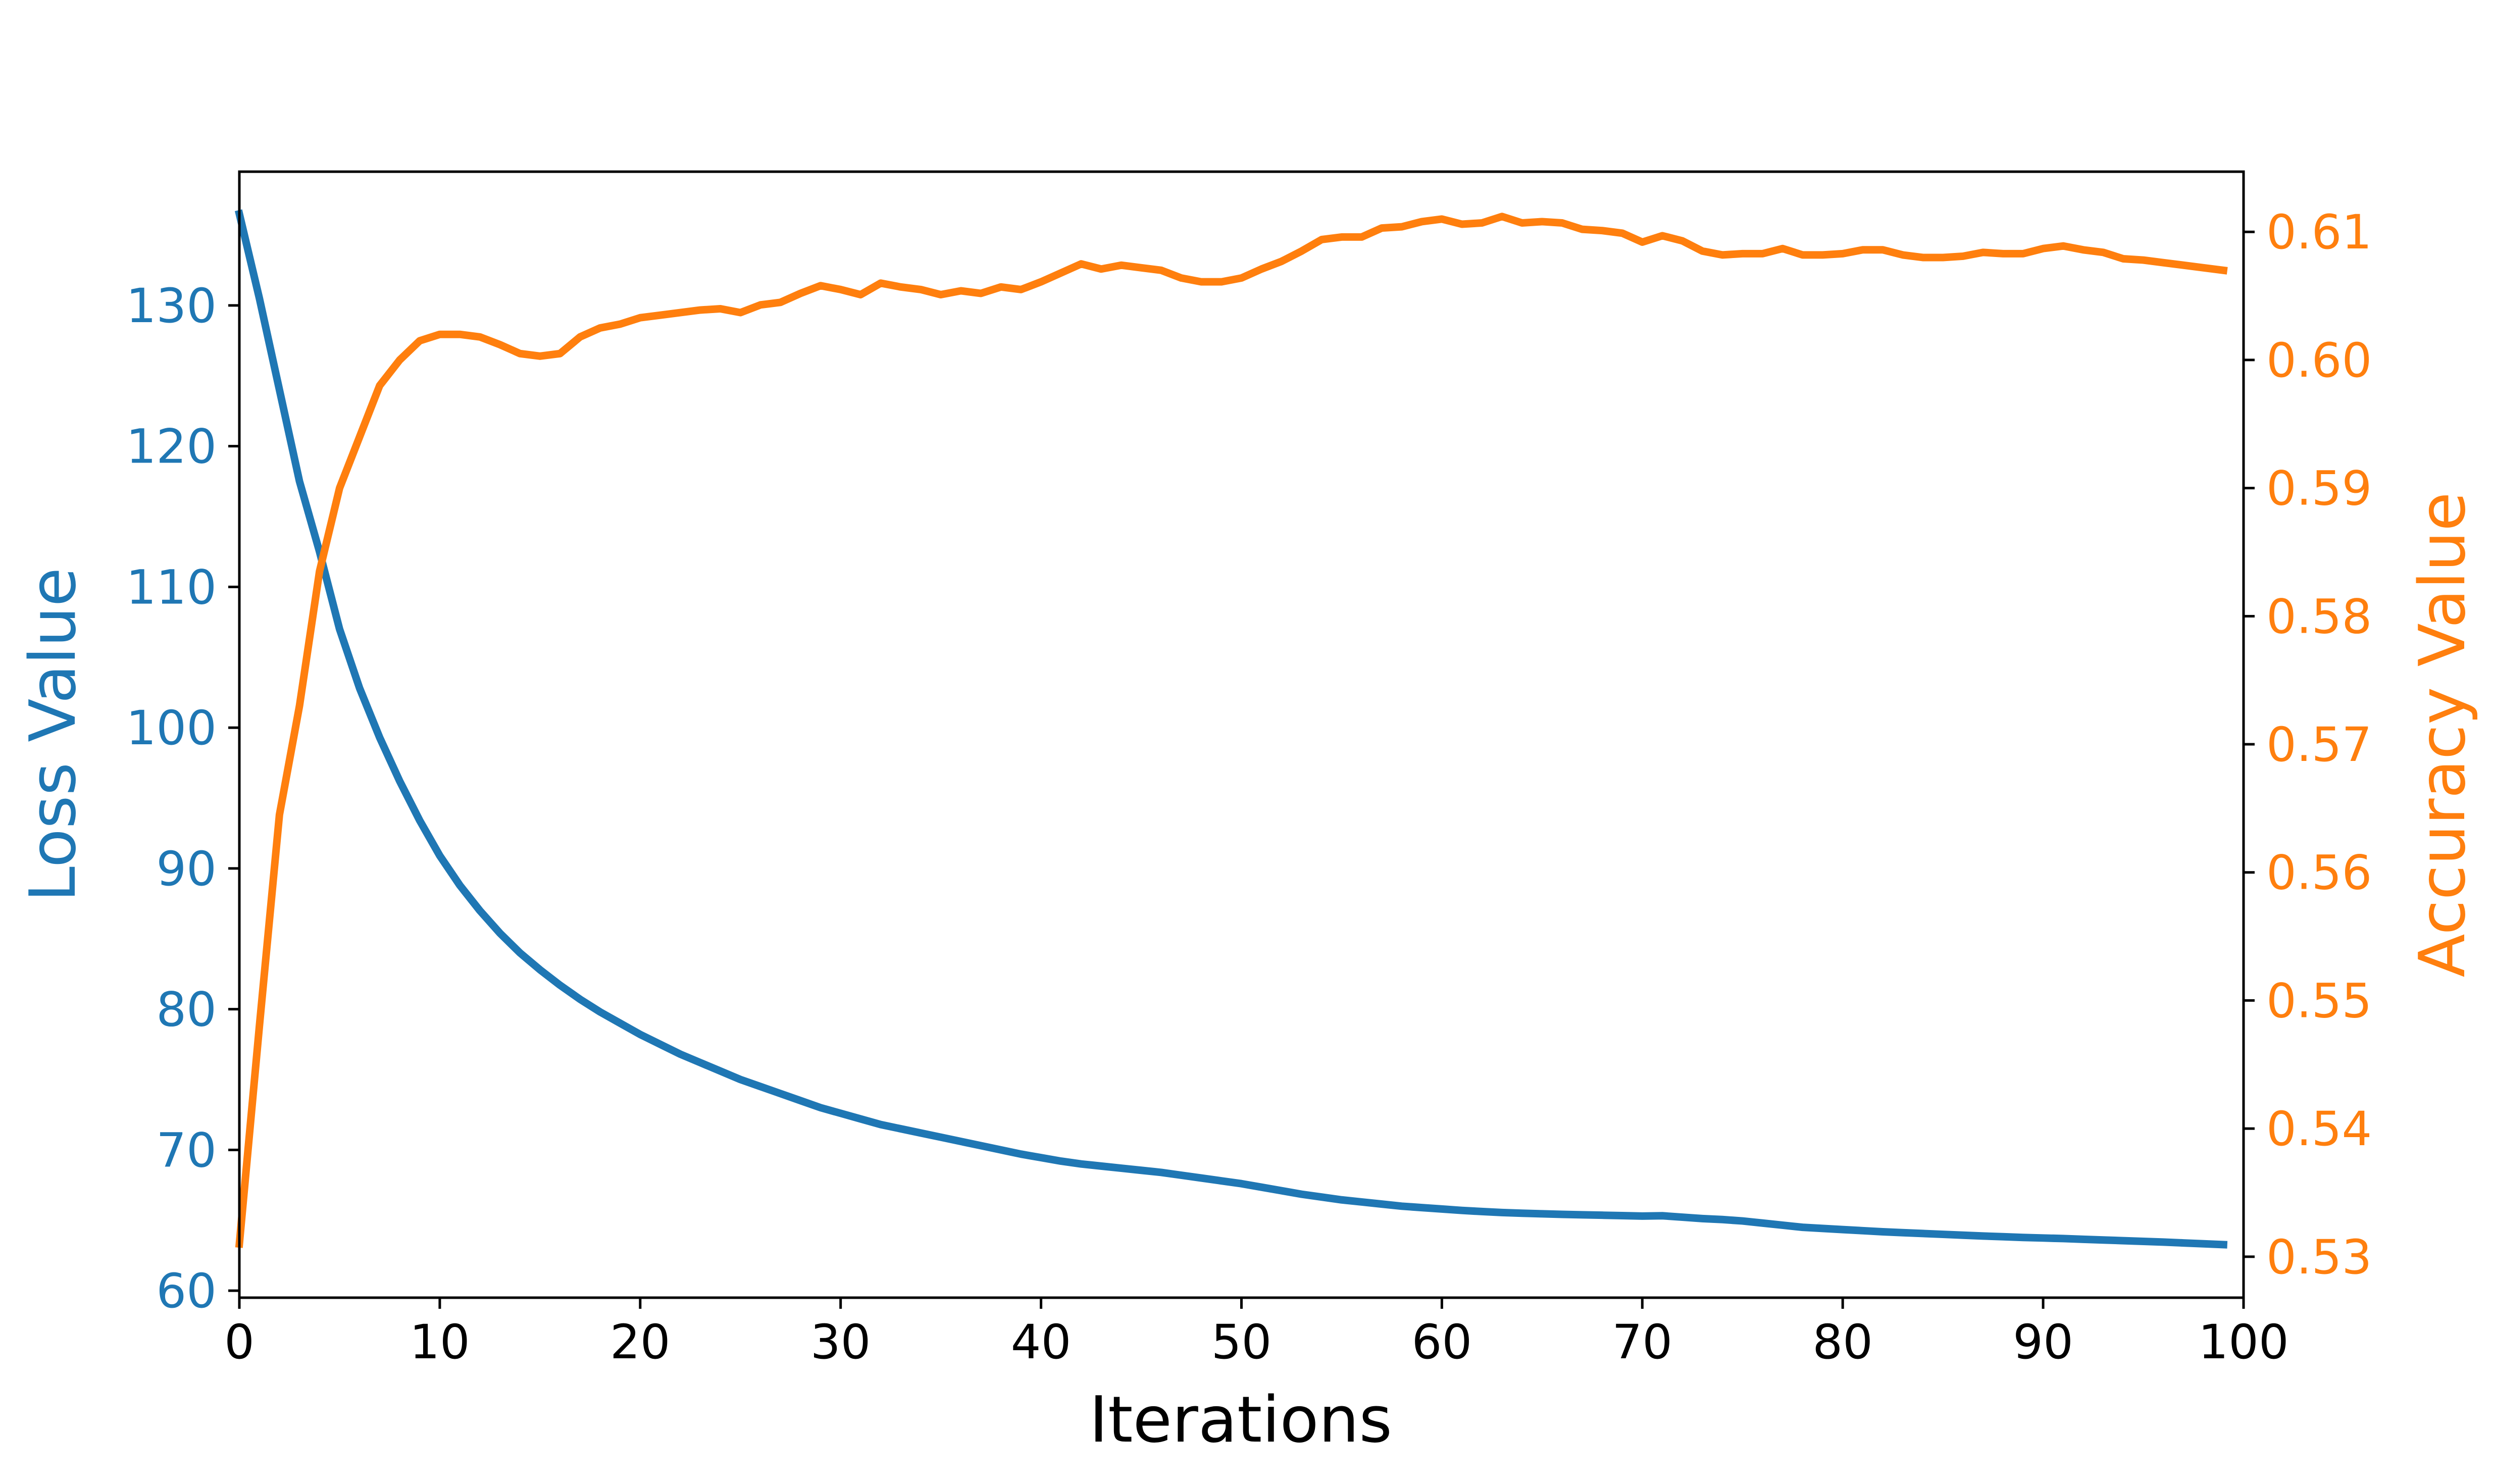 Image resolution: width=2493 pixels, height=1484 pixels. I want to click on right-y-tick-label: 0.55, so click(2319, 1001).